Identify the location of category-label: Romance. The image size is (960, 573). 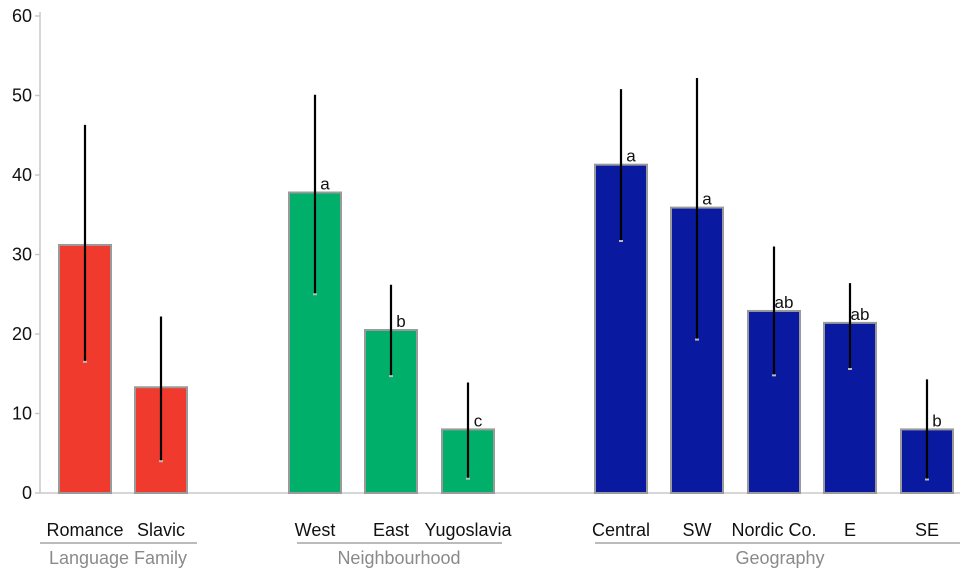
(84, 530).